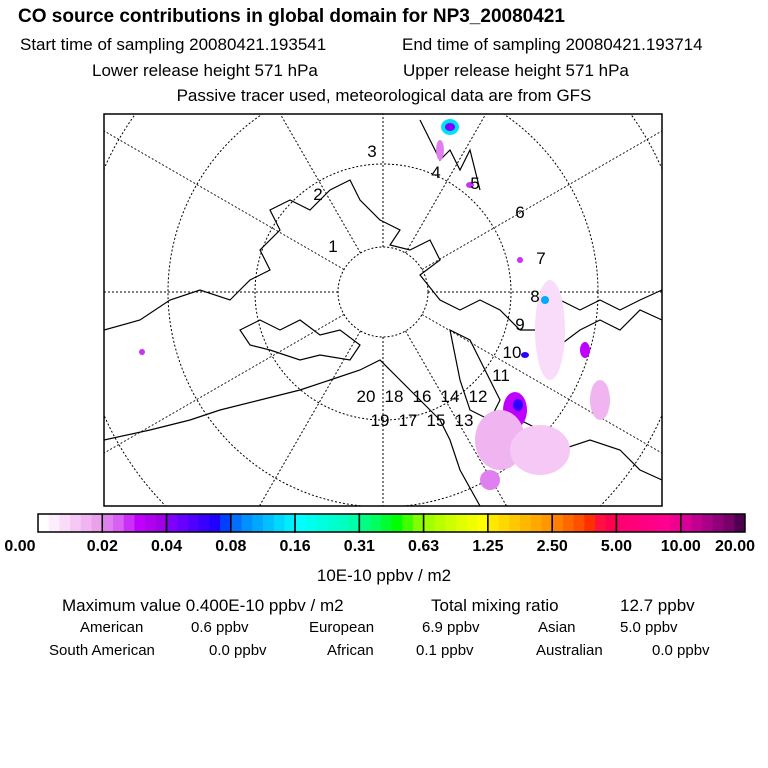  What do you see at coordinates (451, 627) in the screenshot?
I see `region-value: 6.9 ppbv` at bounding box center [451, 627].